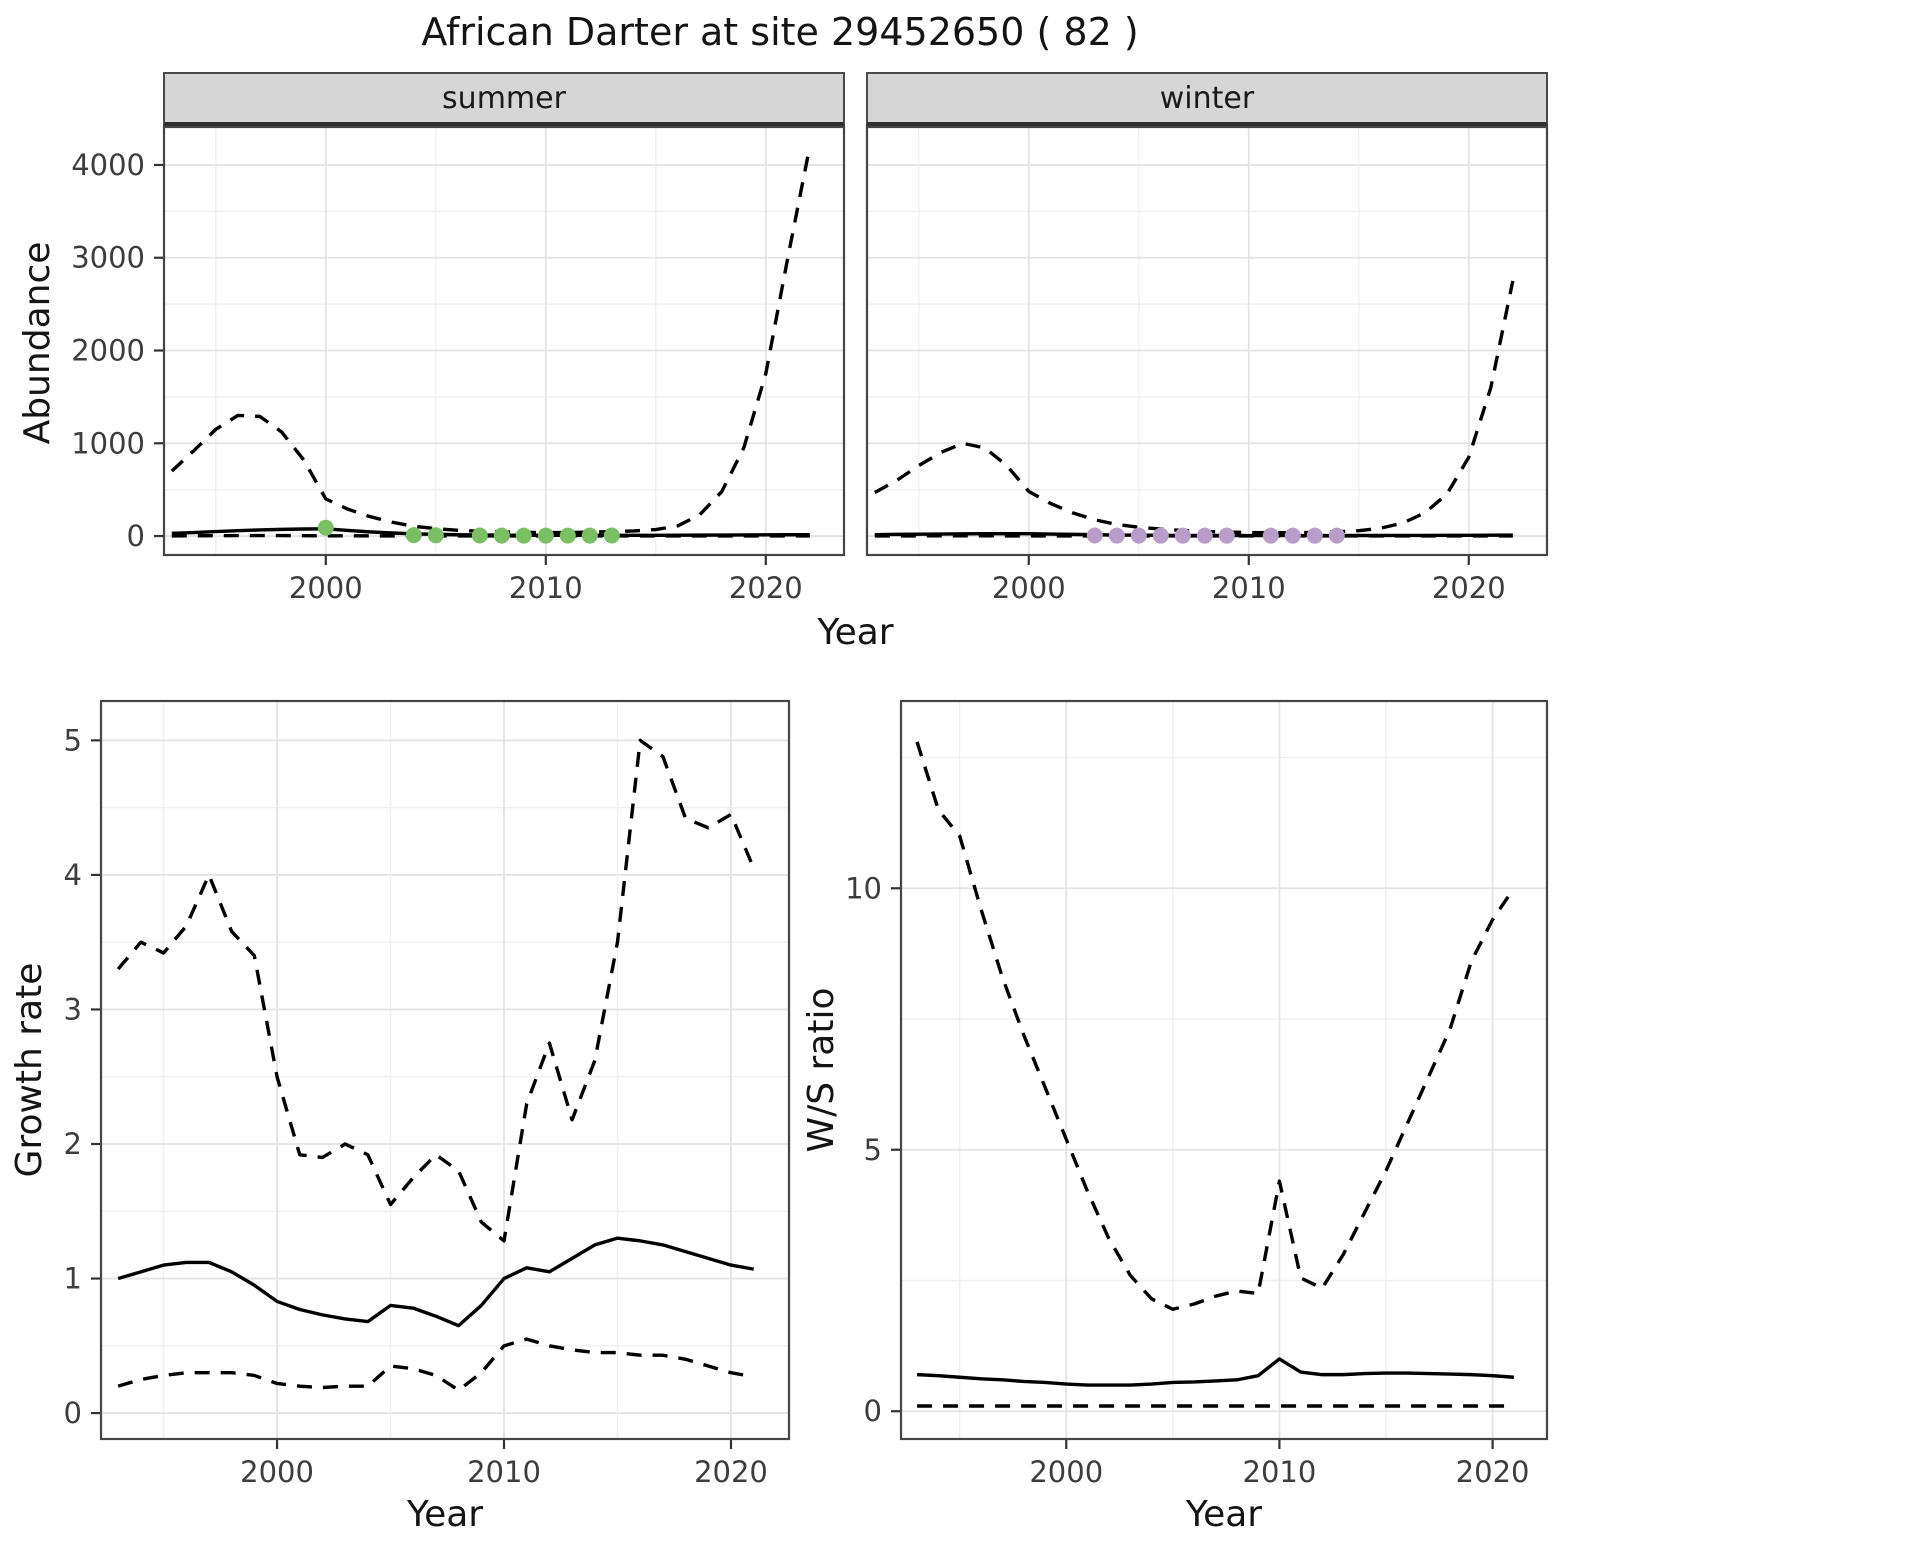 This screenshot has width=1920, height=1560. I want to click on svg-text: 4000, so click(108, 165).